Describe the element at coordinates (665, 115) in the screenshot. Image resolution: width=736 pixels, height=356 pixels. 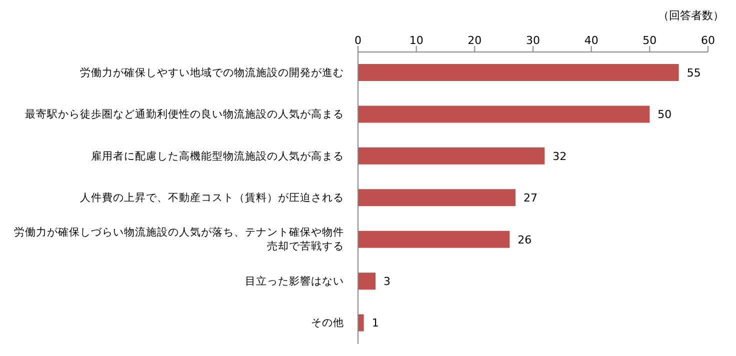
I see `data-label: 50` at that location.